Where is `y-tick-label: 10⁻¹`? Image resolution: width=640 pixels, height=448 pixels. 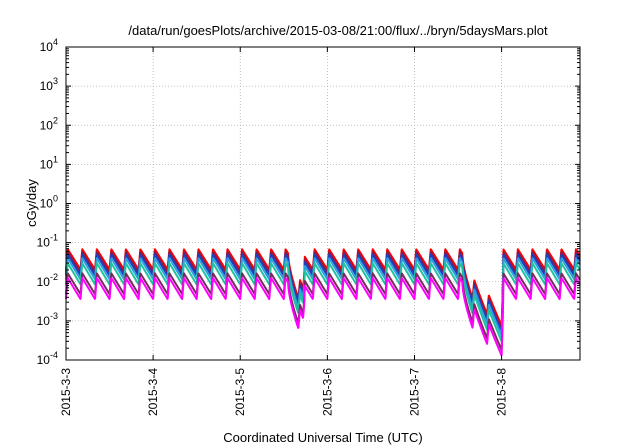 y-tick-label: 10⁻¹ is located at coordinates (47, 241).